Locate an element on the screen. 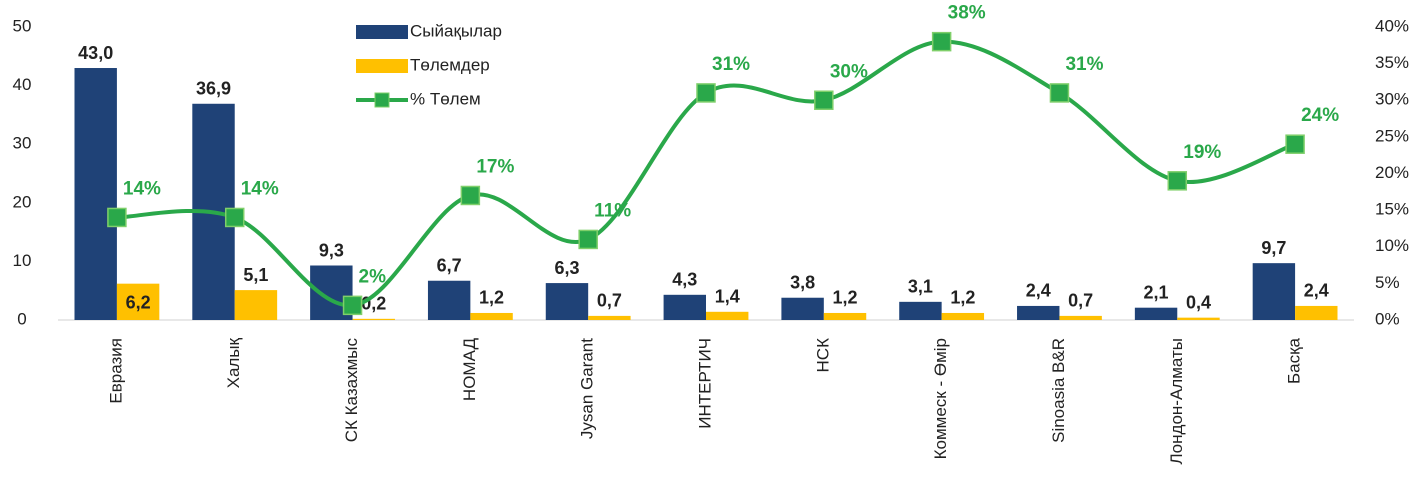 The width and height of the screenshot is (1415, 478). y-tick-label: 50 is located at coordinates (22, 25).